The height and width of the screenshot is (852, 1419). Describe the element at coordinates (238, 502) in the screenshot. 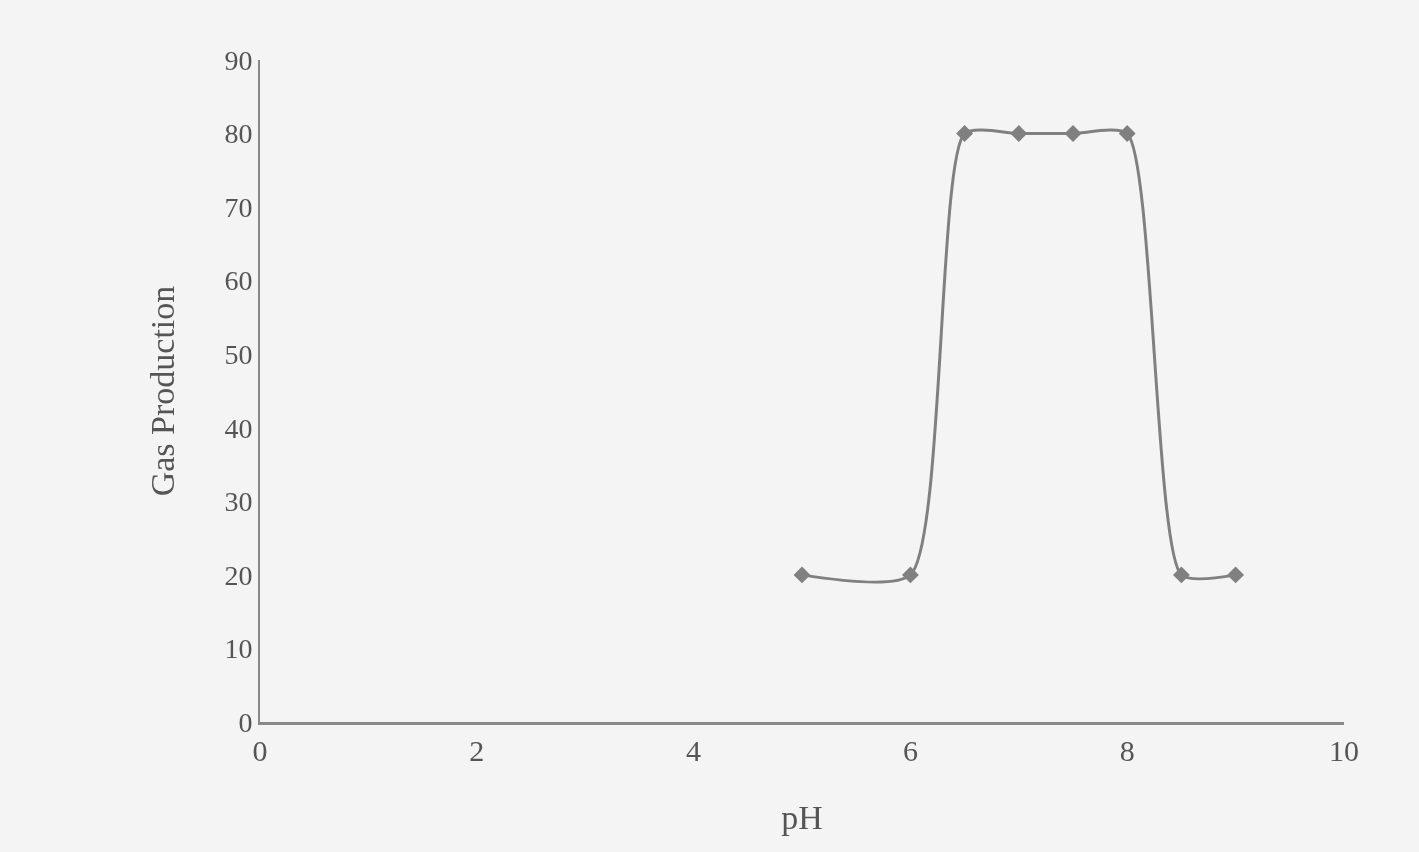

I see `y-tick-label: 30` at that location.